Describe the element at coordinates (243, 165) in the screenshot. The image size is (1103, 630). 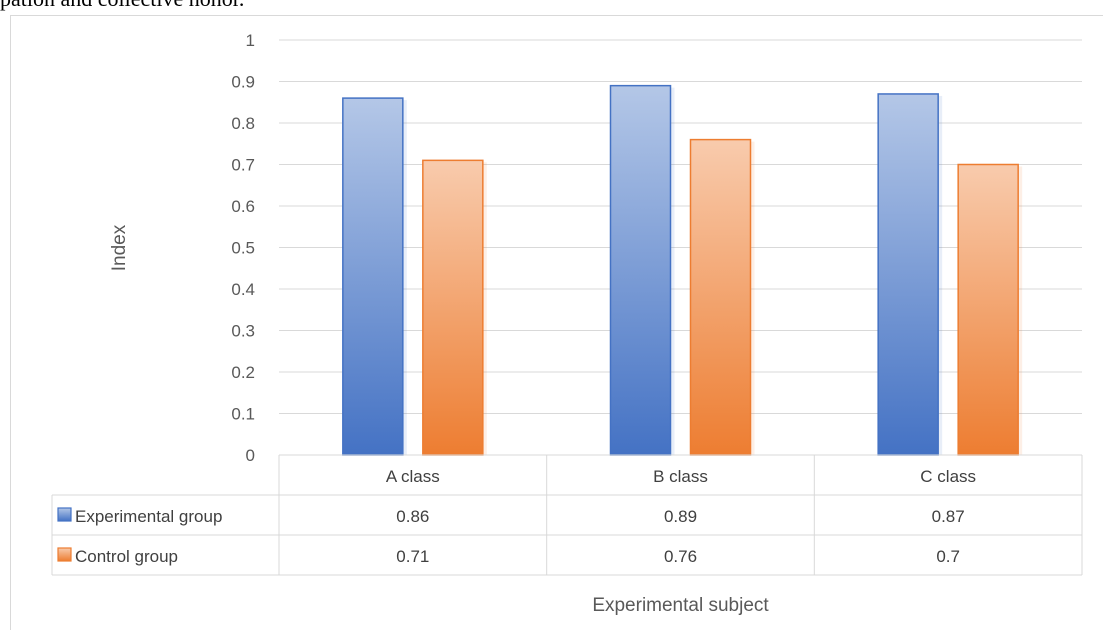
I see `y-tick-label: 0.7` at that location.